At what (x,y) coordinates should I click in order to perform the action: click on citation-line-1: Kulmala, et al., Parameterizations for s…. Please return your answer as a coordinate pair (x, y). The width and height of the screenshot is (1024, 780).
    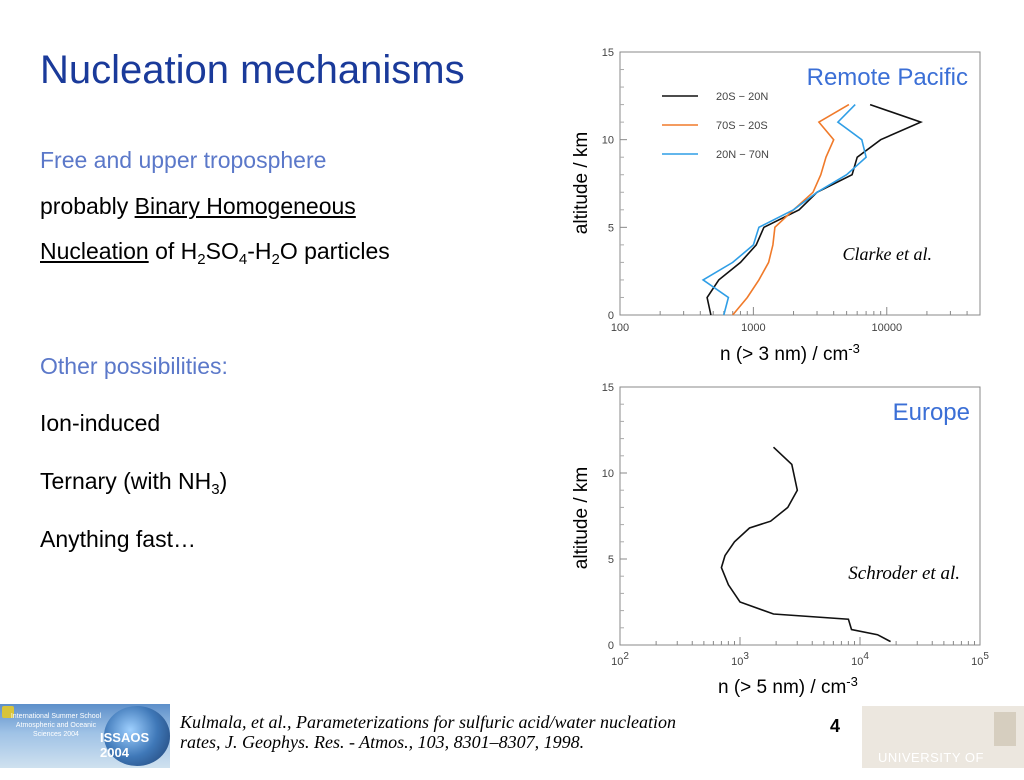
    Looking at the image, I should click on (428, 722).